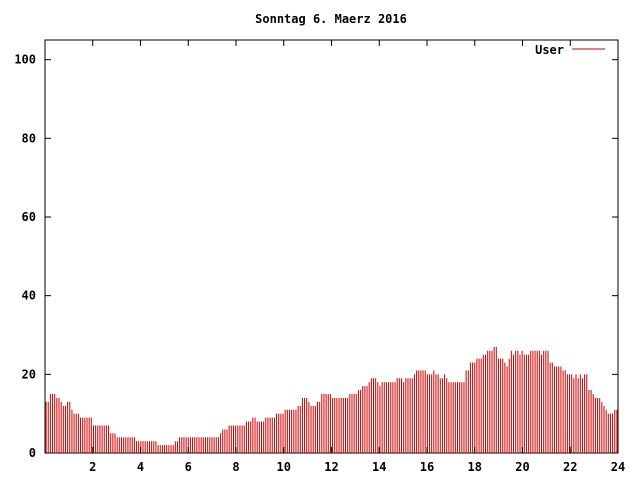  I want to click on x-tick-label: 12, so click(331, 467).